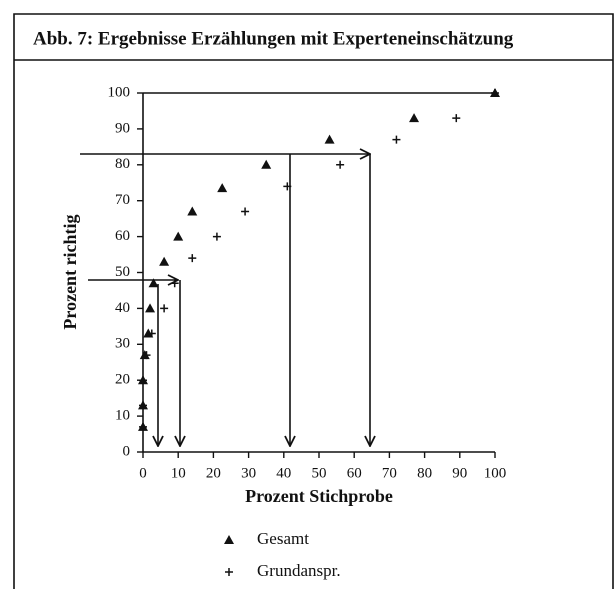  Describe the element at coordinates (283, 538) in the screenshot. I see `legend-label: Gesamt` at that location.